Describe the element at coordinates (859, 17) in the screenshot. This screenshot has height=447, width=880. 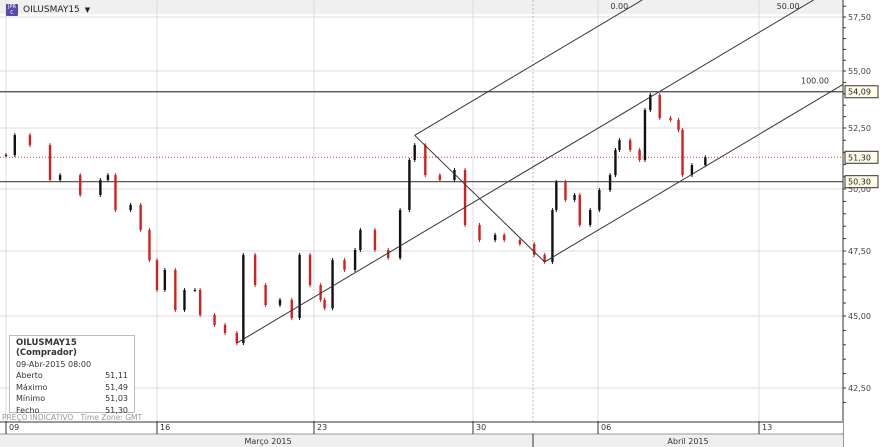
I see `y-tick-label: 57,50` at that location.